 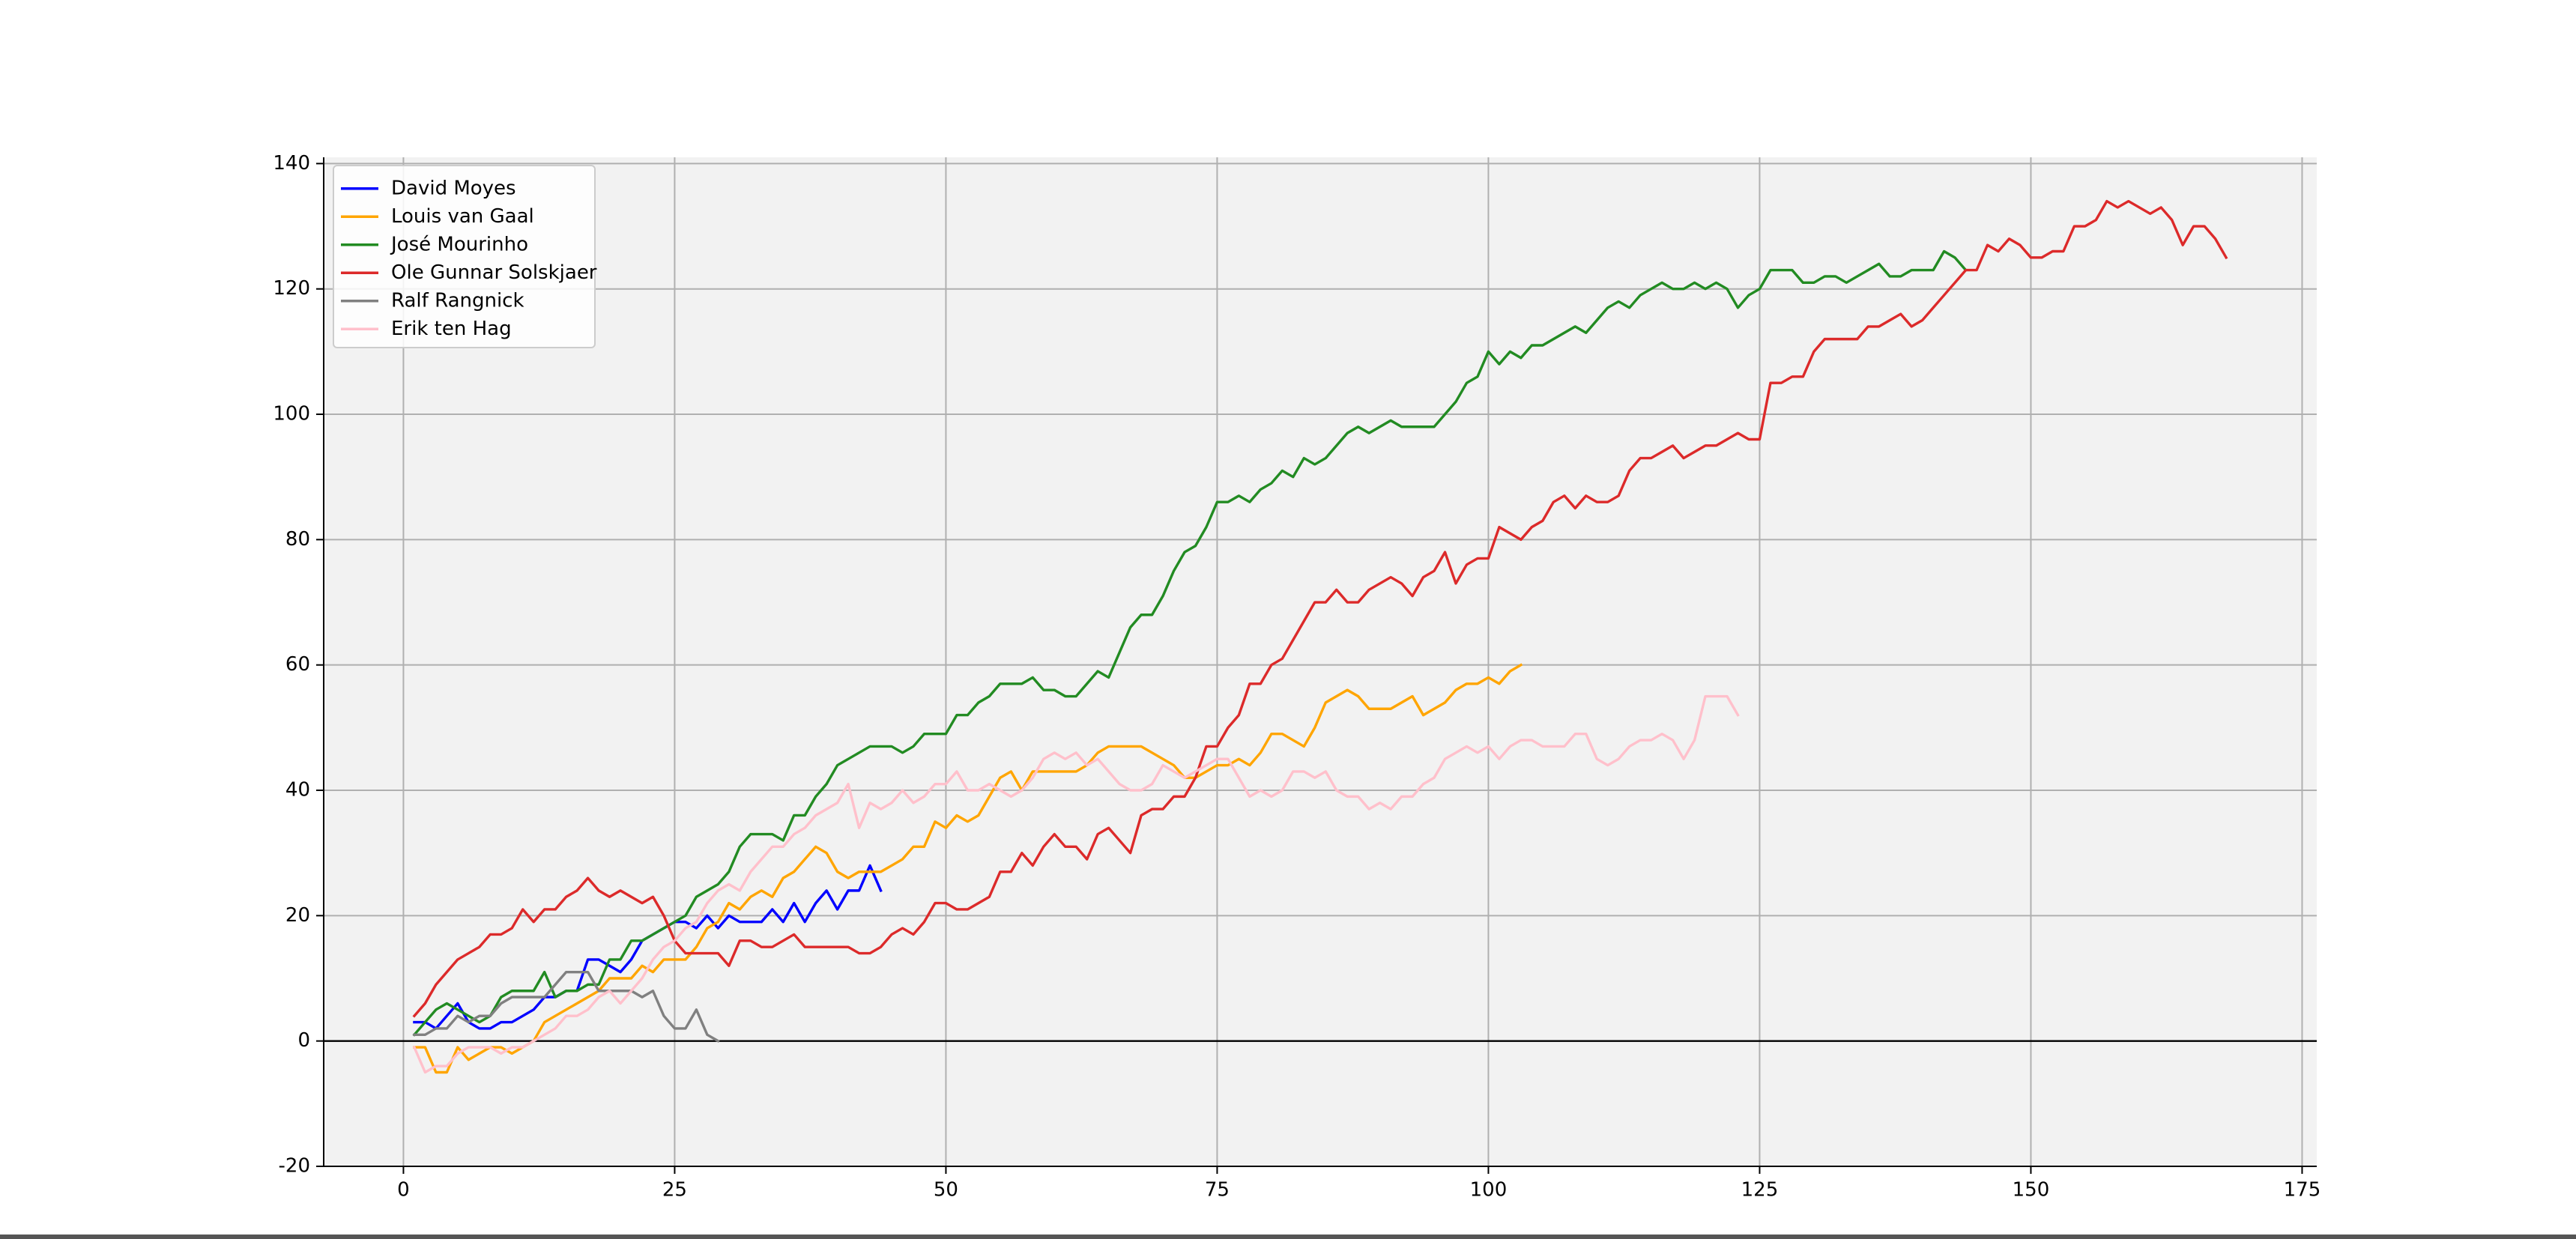 What do you see at coordinates (1489, 1190) in the screenshot?
I see `x-tick-label: 100` at bounding box center [1489, 1190].